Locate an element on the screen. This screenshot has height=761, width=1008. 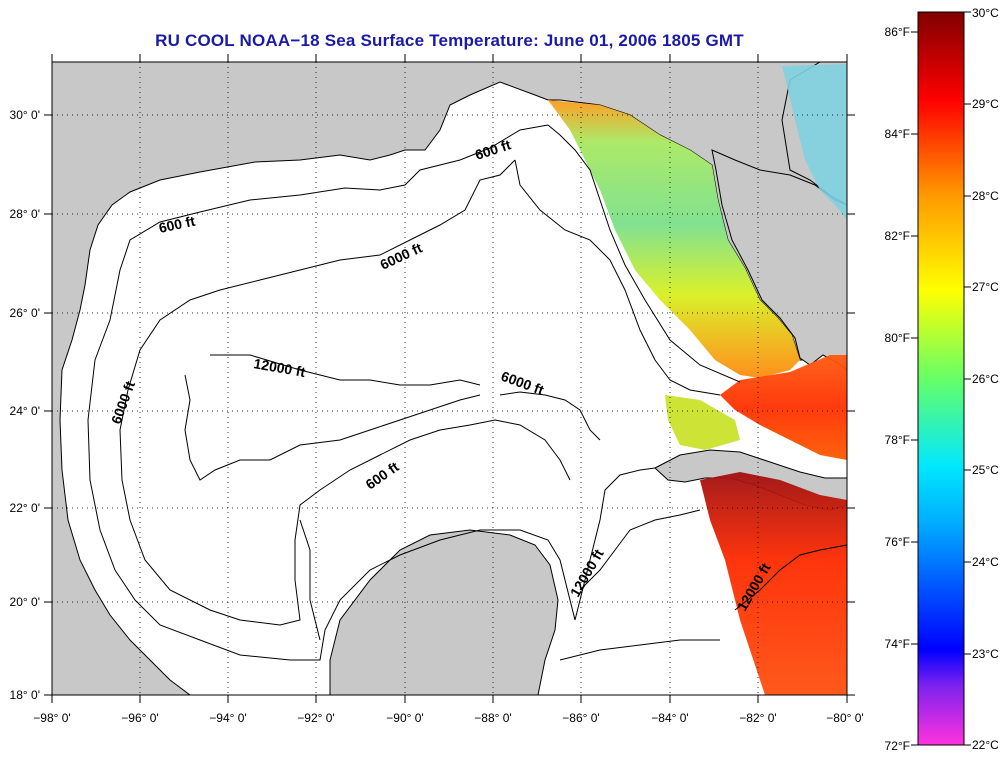
fahrenheit-label: 78°F is located at coordinates (897, 440).